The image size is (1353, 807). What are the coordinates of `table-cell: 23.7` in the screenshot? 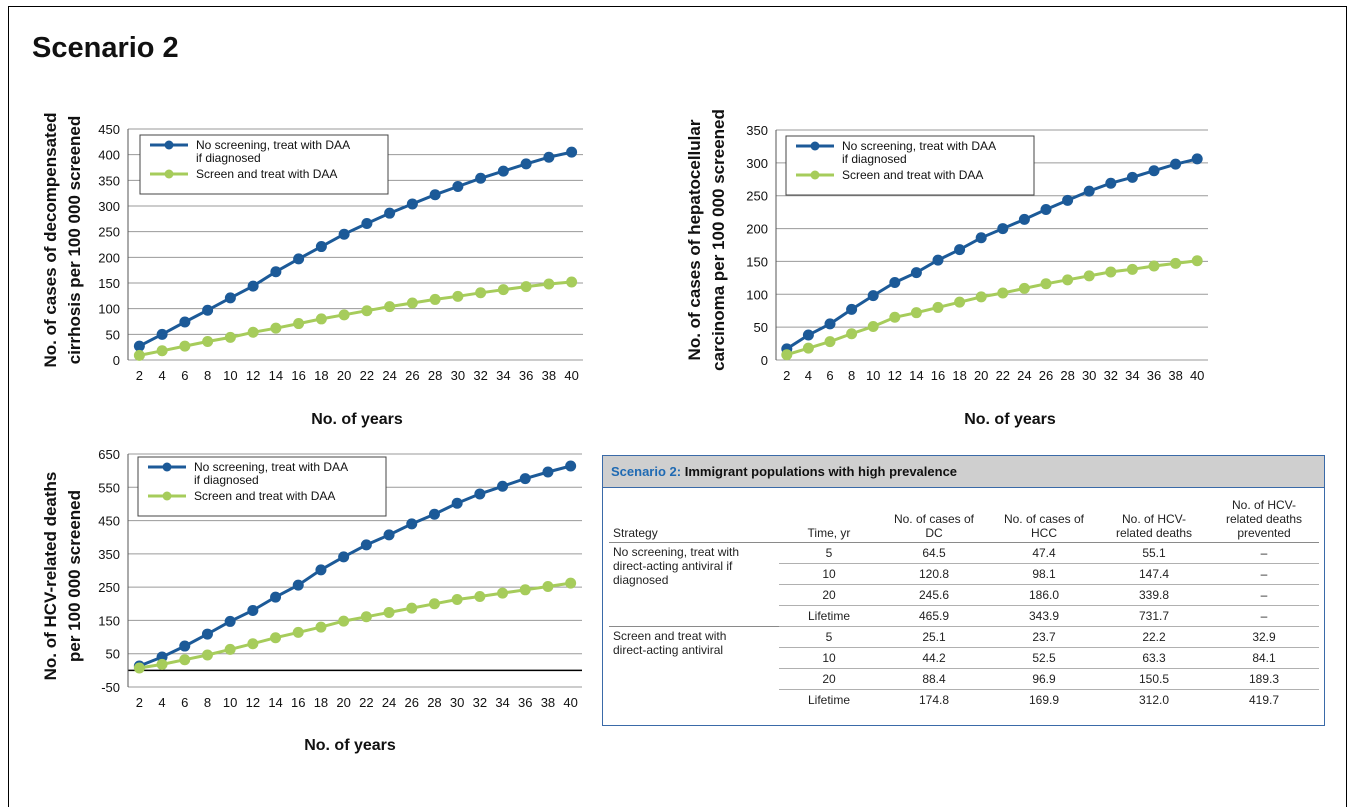 It's located at (1044, 637).